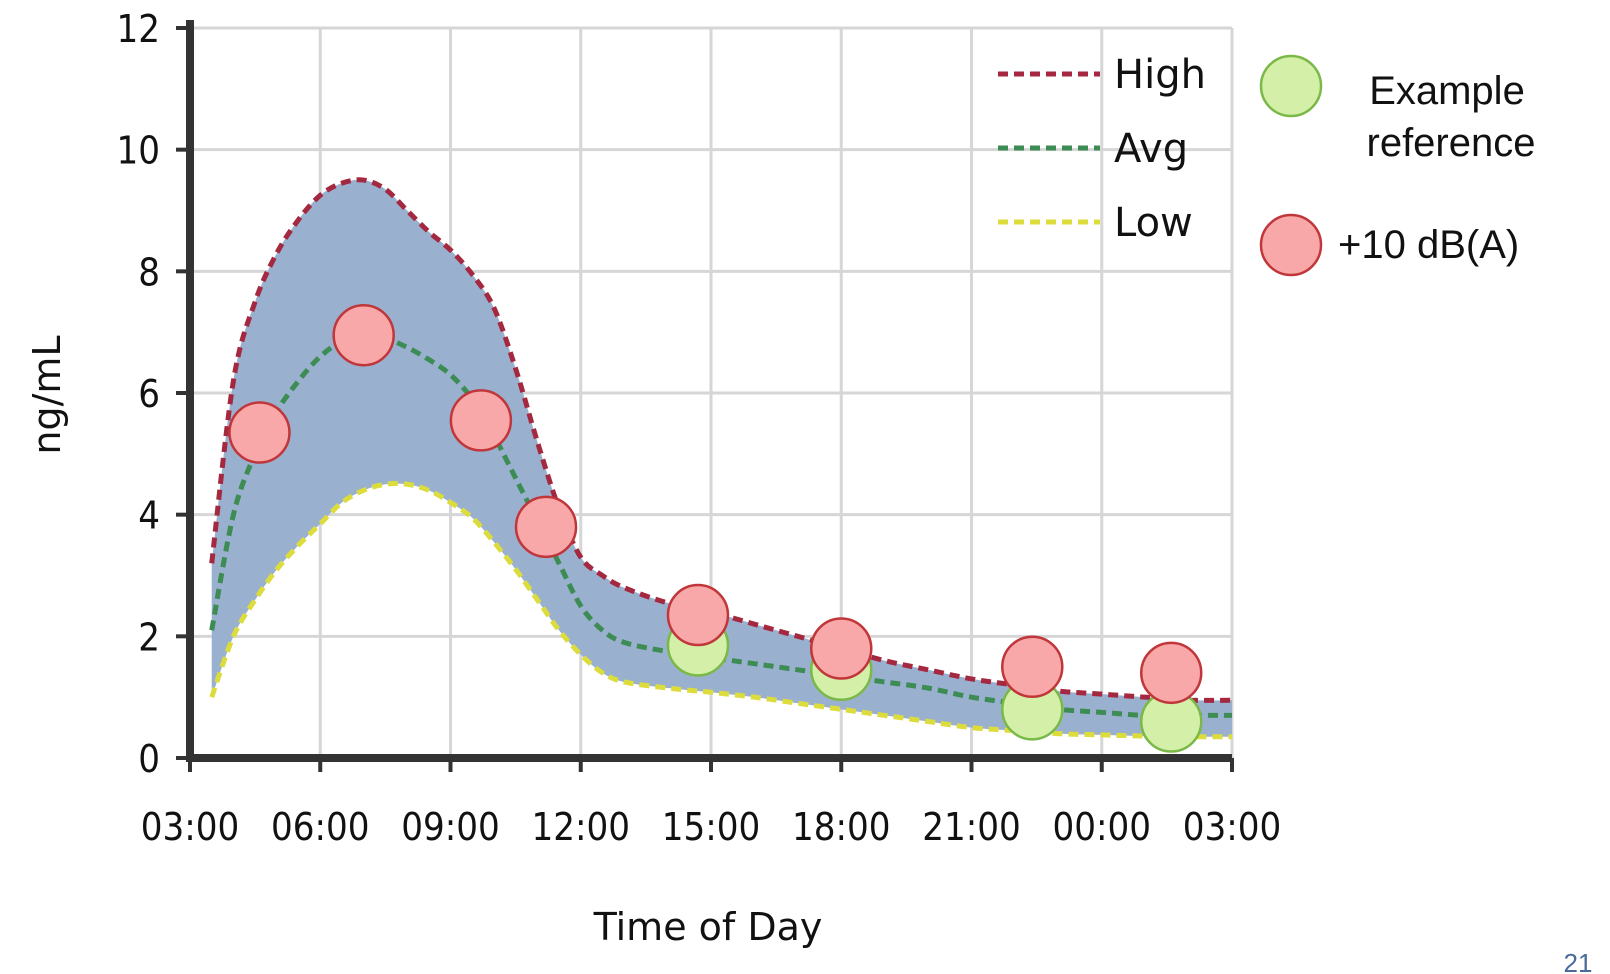  Describe the element at coordinates (149, 394) in the screenshot. I see `y-tick-label: 6` at that location.